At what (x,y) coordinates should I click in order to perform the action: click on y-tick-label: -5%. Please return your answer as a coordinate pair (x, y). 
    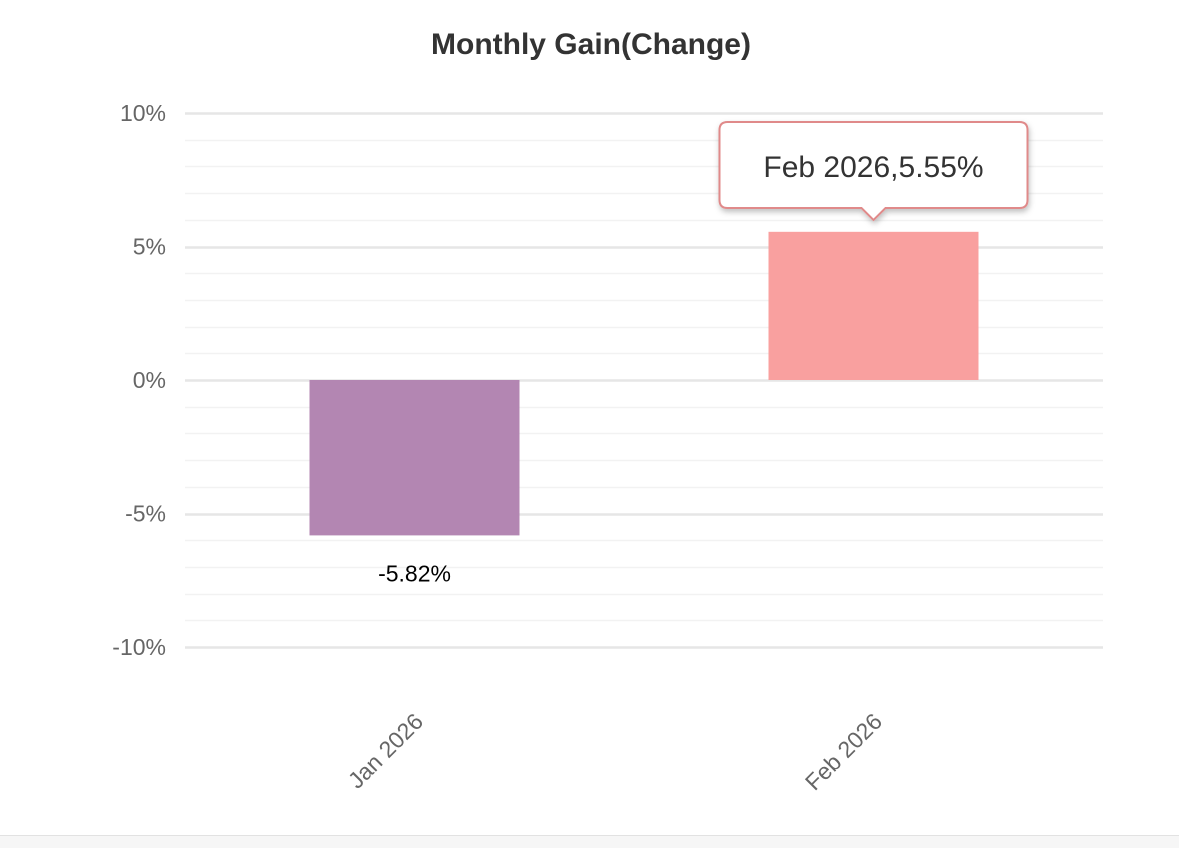
    Looking at the image, I should click on (145, 514).